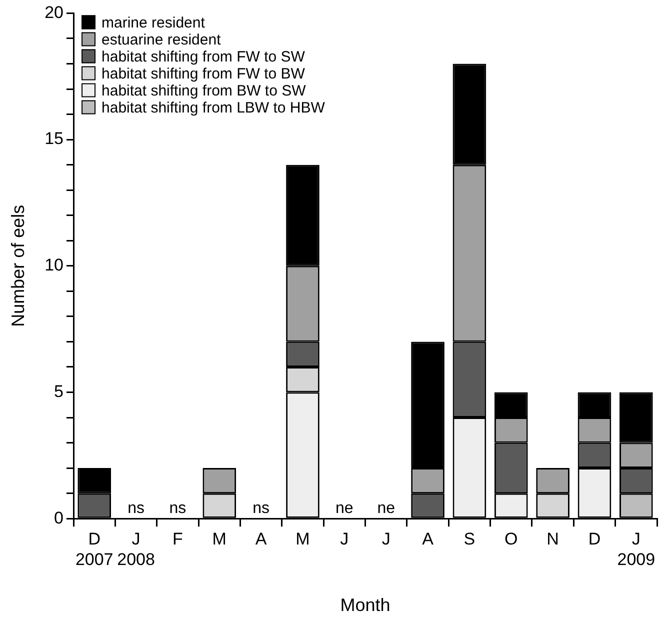 The height and width of the screenshot is (621, 671). What do you see at coordinates (204, 73) in the screenshot?
I see `legend-label: habitat shifting from FW to BW` at bounding box center [204, 73].